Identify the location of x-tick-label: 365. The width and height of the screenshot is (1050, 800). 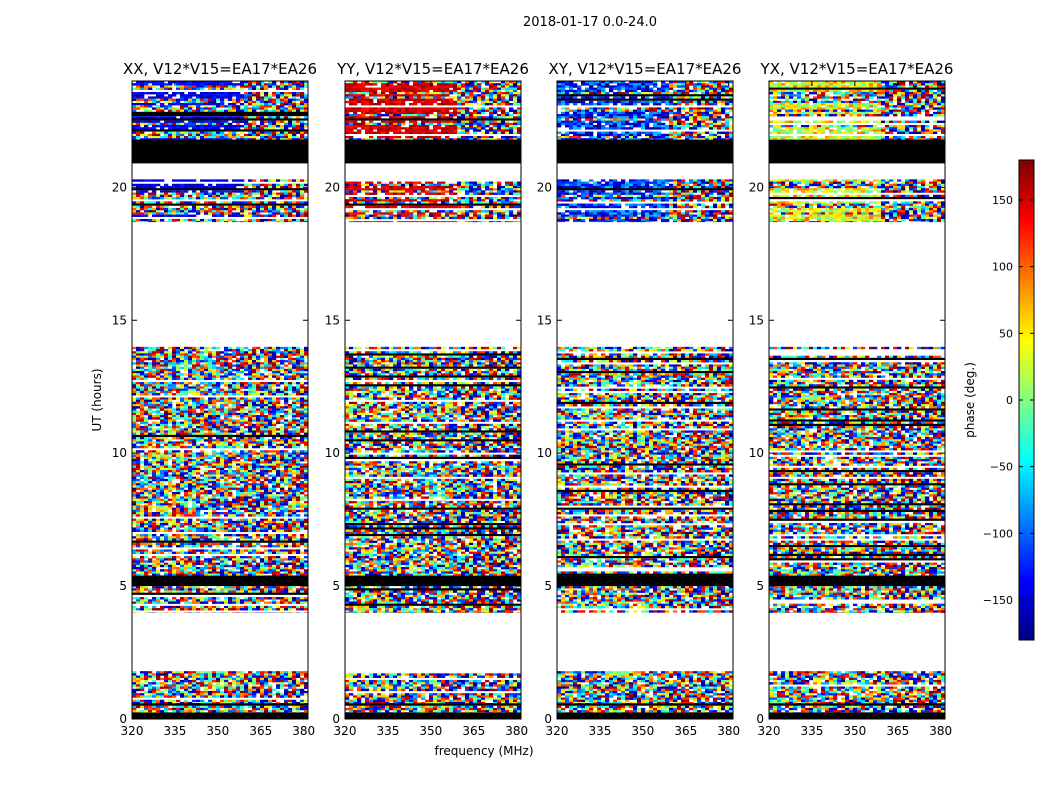
(897, 731).